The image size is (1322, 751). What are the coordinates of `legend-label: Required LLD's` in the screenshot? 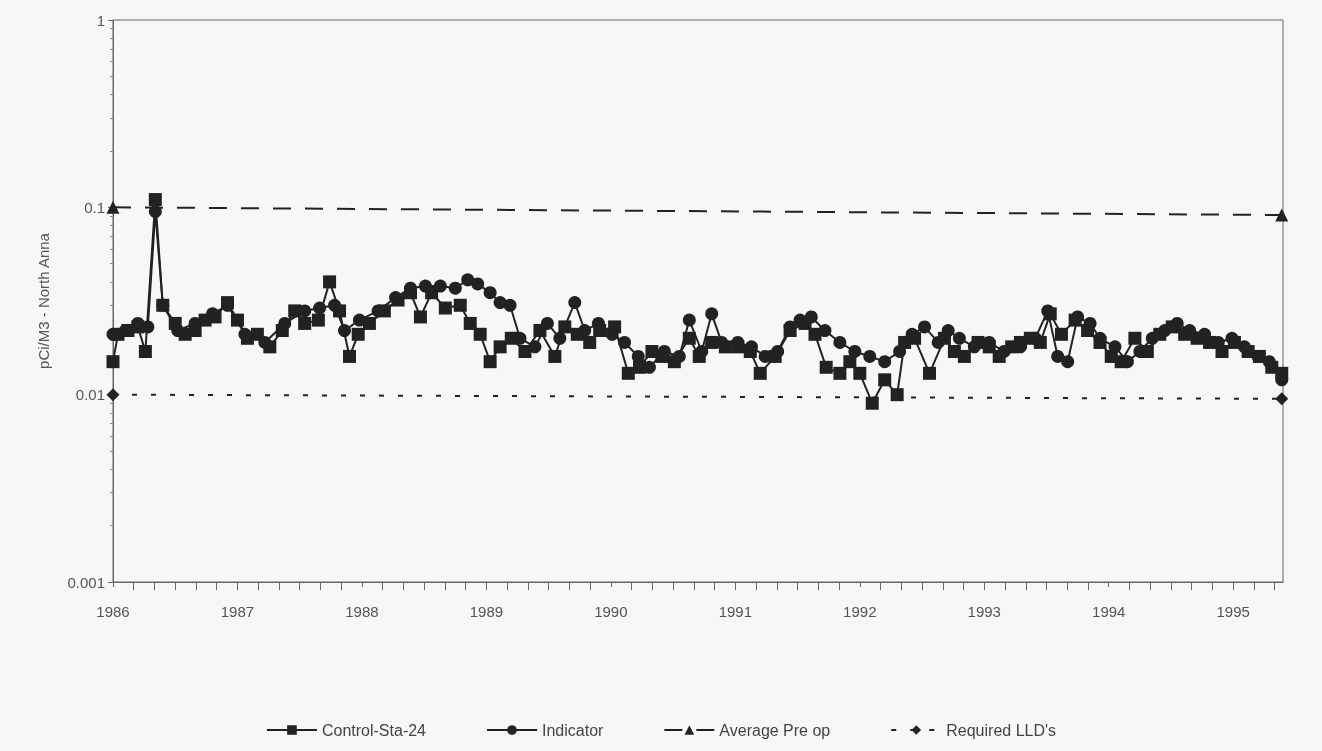 It's located at (1001, 730).